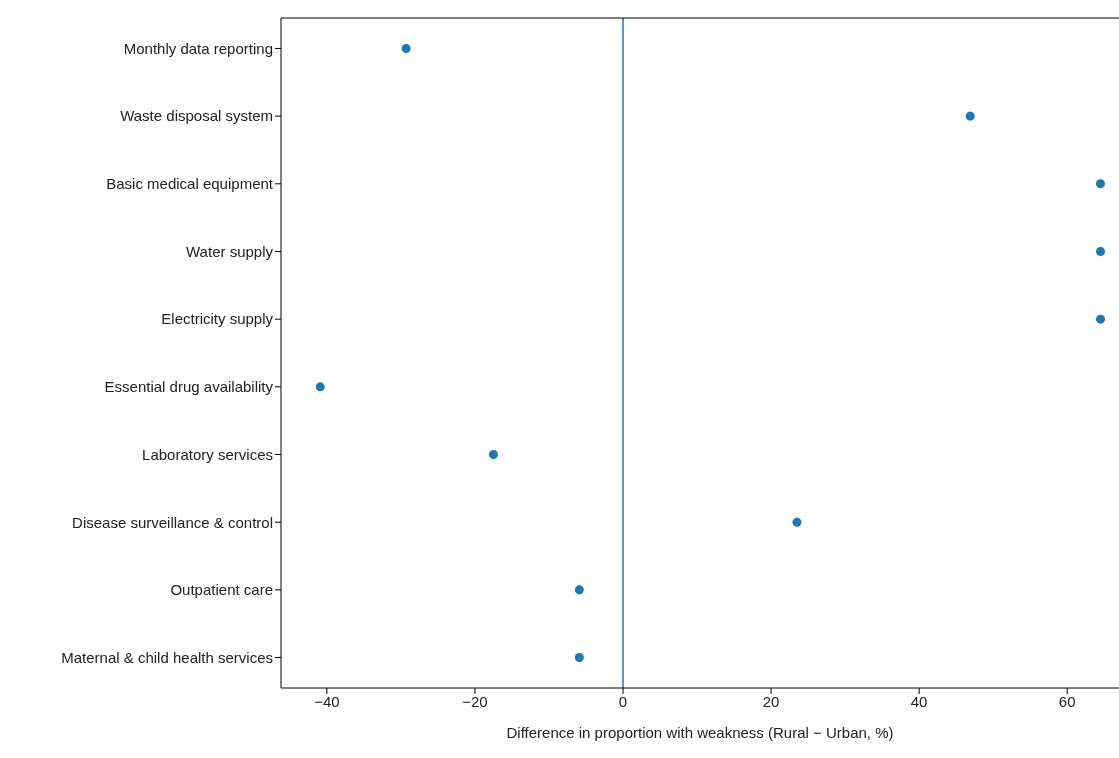 The height and width of the screenshot is (758, 1119). Describe the element at coordinates (919, 701) in the screenshot. I see `x-tick-label: 40` at that location.